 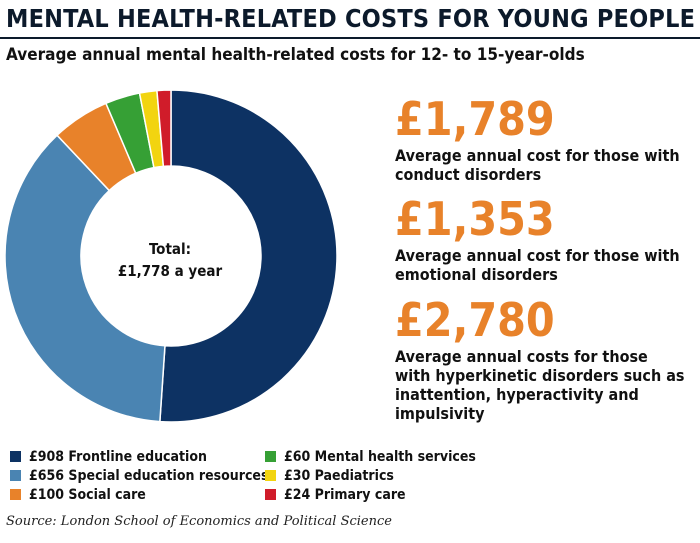 What do you see at coordinates (339, 475) in the screenshot?
I see `legend-label: £30 Paediatrics` at bounding box center [339, 475].